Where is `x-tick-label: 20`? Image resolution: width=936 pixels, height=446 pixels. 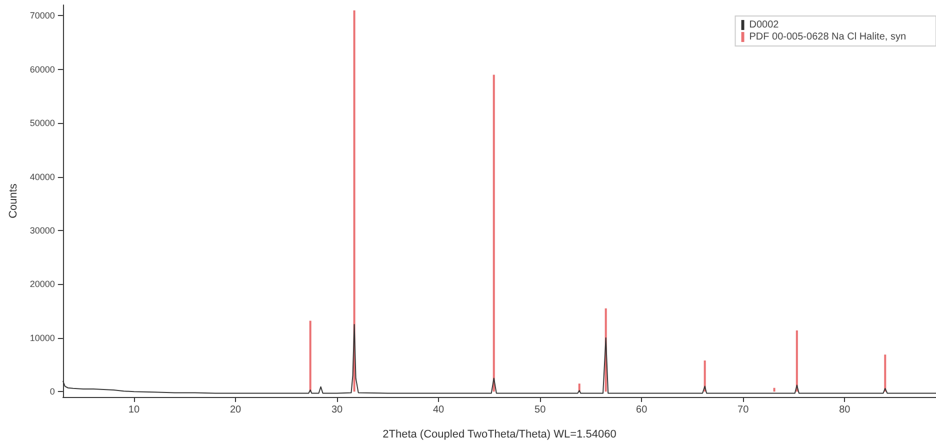
x-tick-label: 20 is located at coordinates (236, 410).